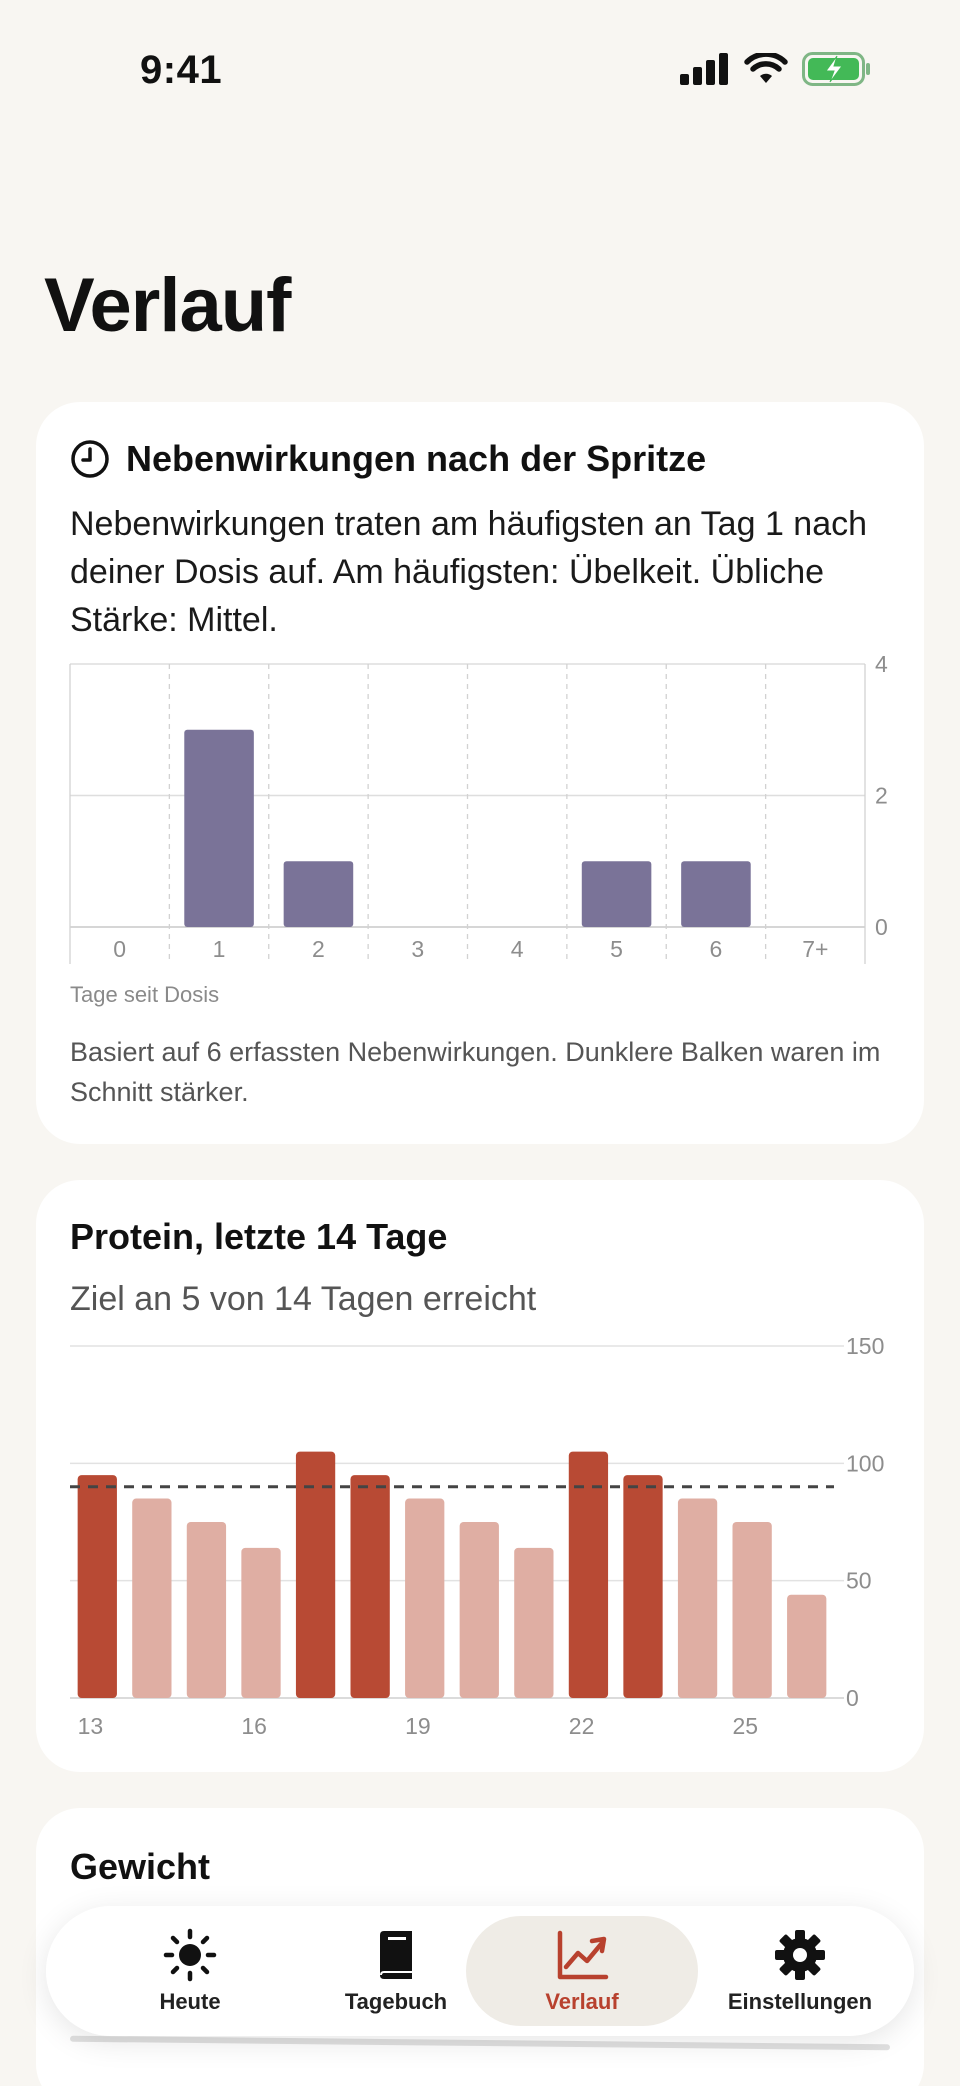 Image resolution: width=960 pixels, height=2086 pixels. What do you see at coordinates (815, 949) in the screenshot?
I see `x-tick-label: 7+` at bounding box center [815, 949].